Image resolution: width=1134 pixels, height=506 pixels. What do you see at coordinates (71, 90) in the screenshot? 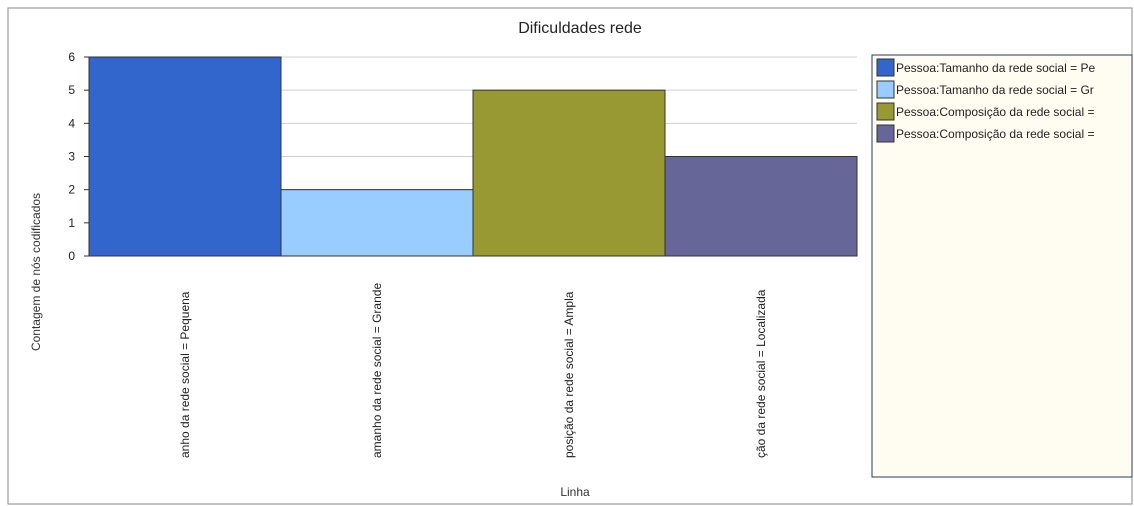
I see `y-tick-label: 5` at bounding box center [71, 90].